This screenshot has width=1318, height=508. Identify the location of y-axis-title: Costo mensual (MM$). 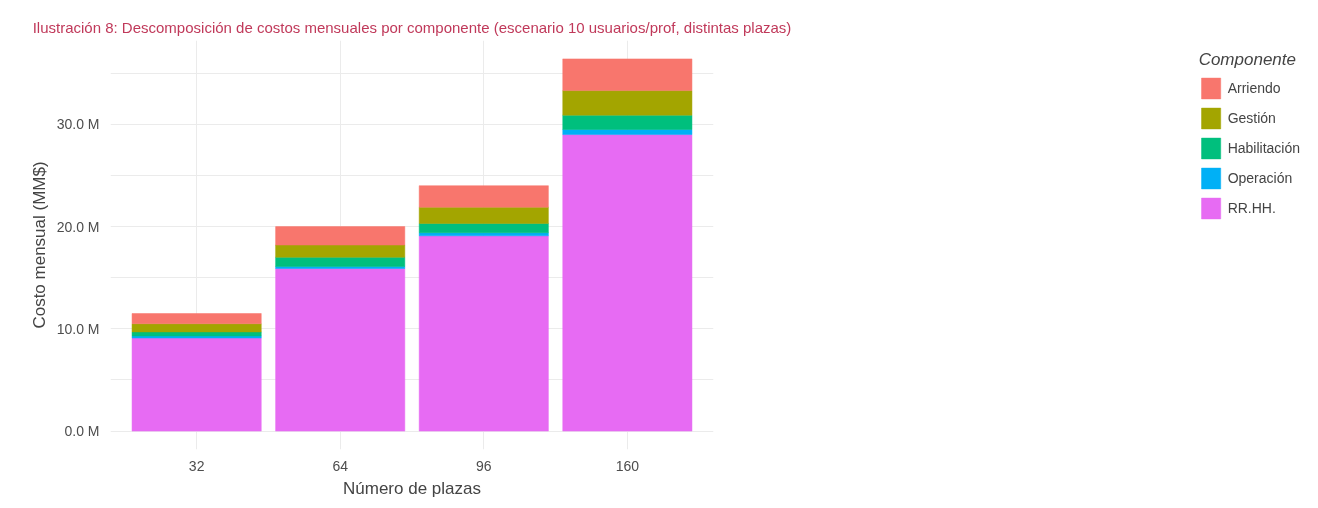
(39, 245).